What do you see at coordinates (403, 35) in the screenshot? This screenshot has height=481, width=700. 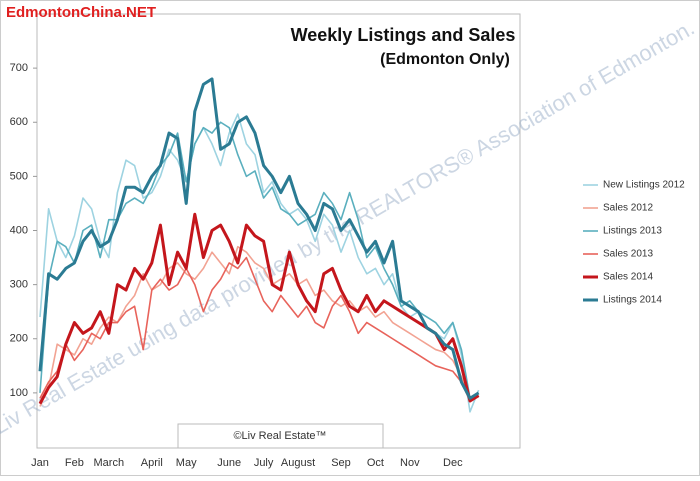 I see `chart-title: Weekly Listings and Sales` at bounding box center [403, 35].